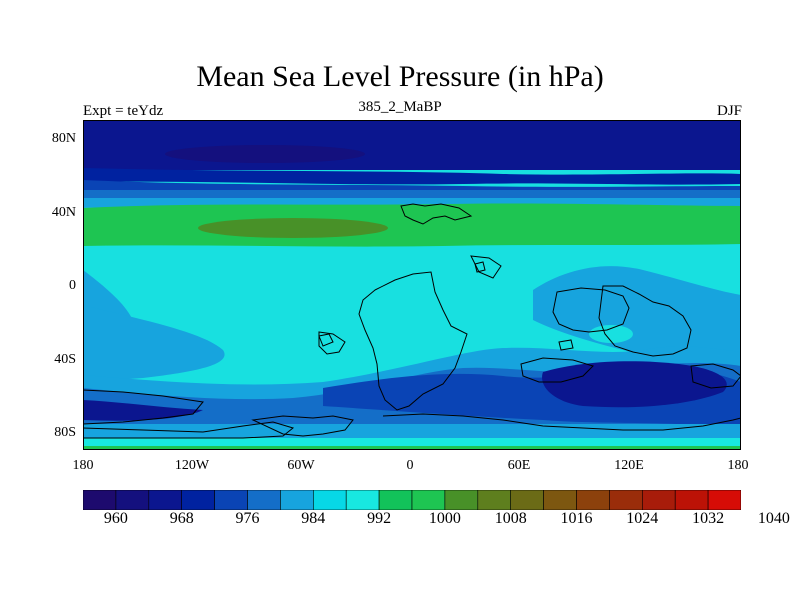 This screenshot has height=600, width=800. What do you see at coordinates (63, 212) in the screenshot?
I see `lat-tick-40n: 40N` at bounding box center [63, 212].